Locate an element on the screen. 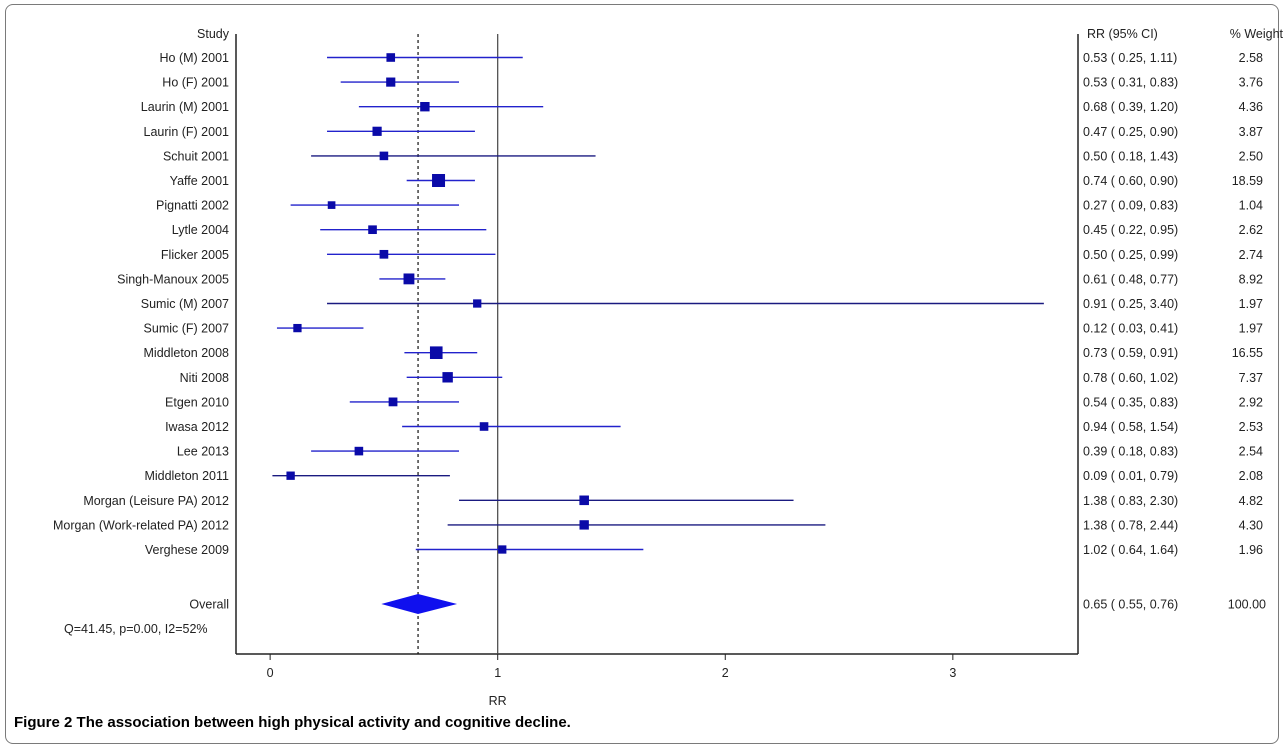 The height and width of the screenshot is (750, 1287). study-column-header: Study is located at coordinates (213, 34).